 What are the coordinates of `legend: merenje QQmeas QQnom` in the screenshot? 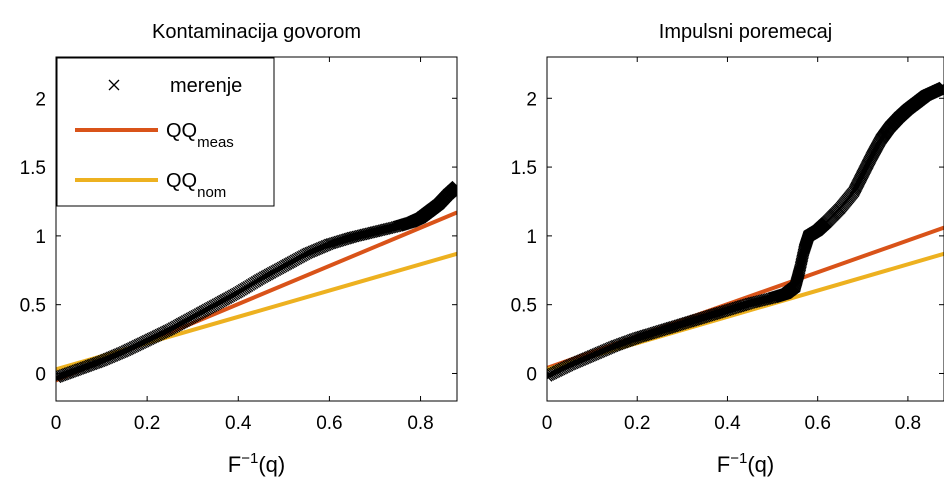 It's located at (165, 132).